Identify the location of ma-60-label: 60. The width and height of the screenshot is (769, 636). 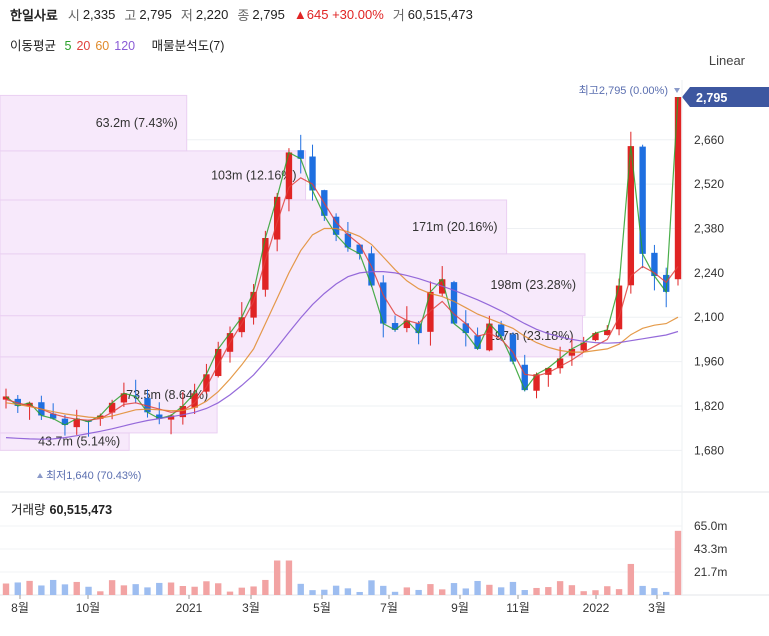
(102, 46).